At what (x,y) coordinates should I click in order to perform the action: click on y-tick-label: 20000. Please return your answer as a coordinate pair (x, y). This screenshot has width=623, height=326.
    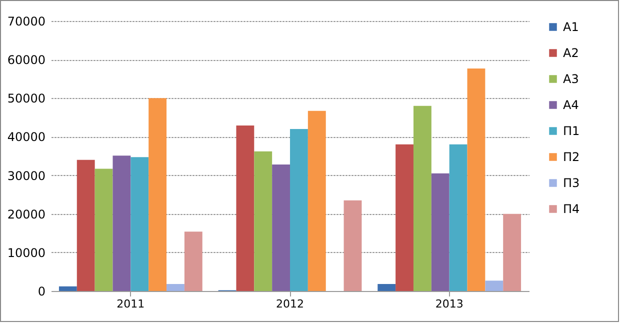
    Looking at the image, I should click on (26, 214).